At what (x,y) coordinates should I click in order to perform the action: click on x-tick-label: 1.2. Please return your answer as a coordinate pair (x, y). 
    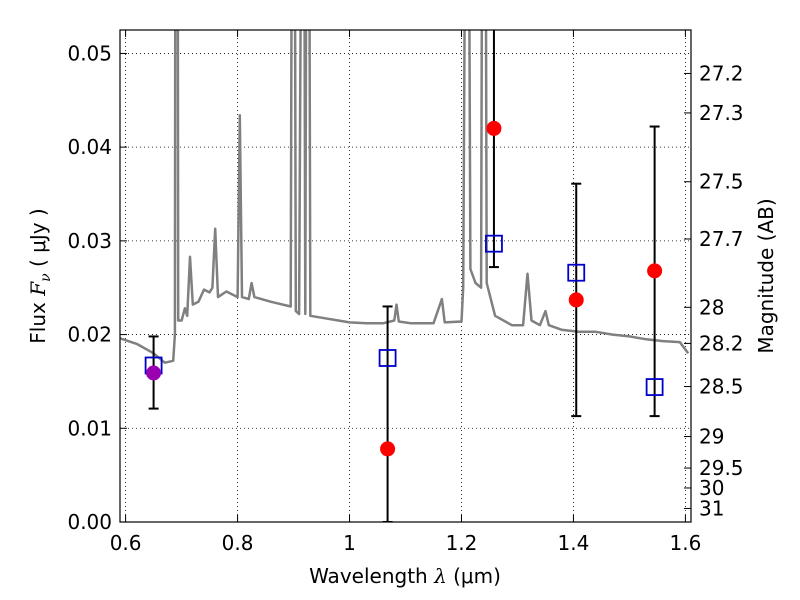
    Looking at the image, I should click on (462, 543).